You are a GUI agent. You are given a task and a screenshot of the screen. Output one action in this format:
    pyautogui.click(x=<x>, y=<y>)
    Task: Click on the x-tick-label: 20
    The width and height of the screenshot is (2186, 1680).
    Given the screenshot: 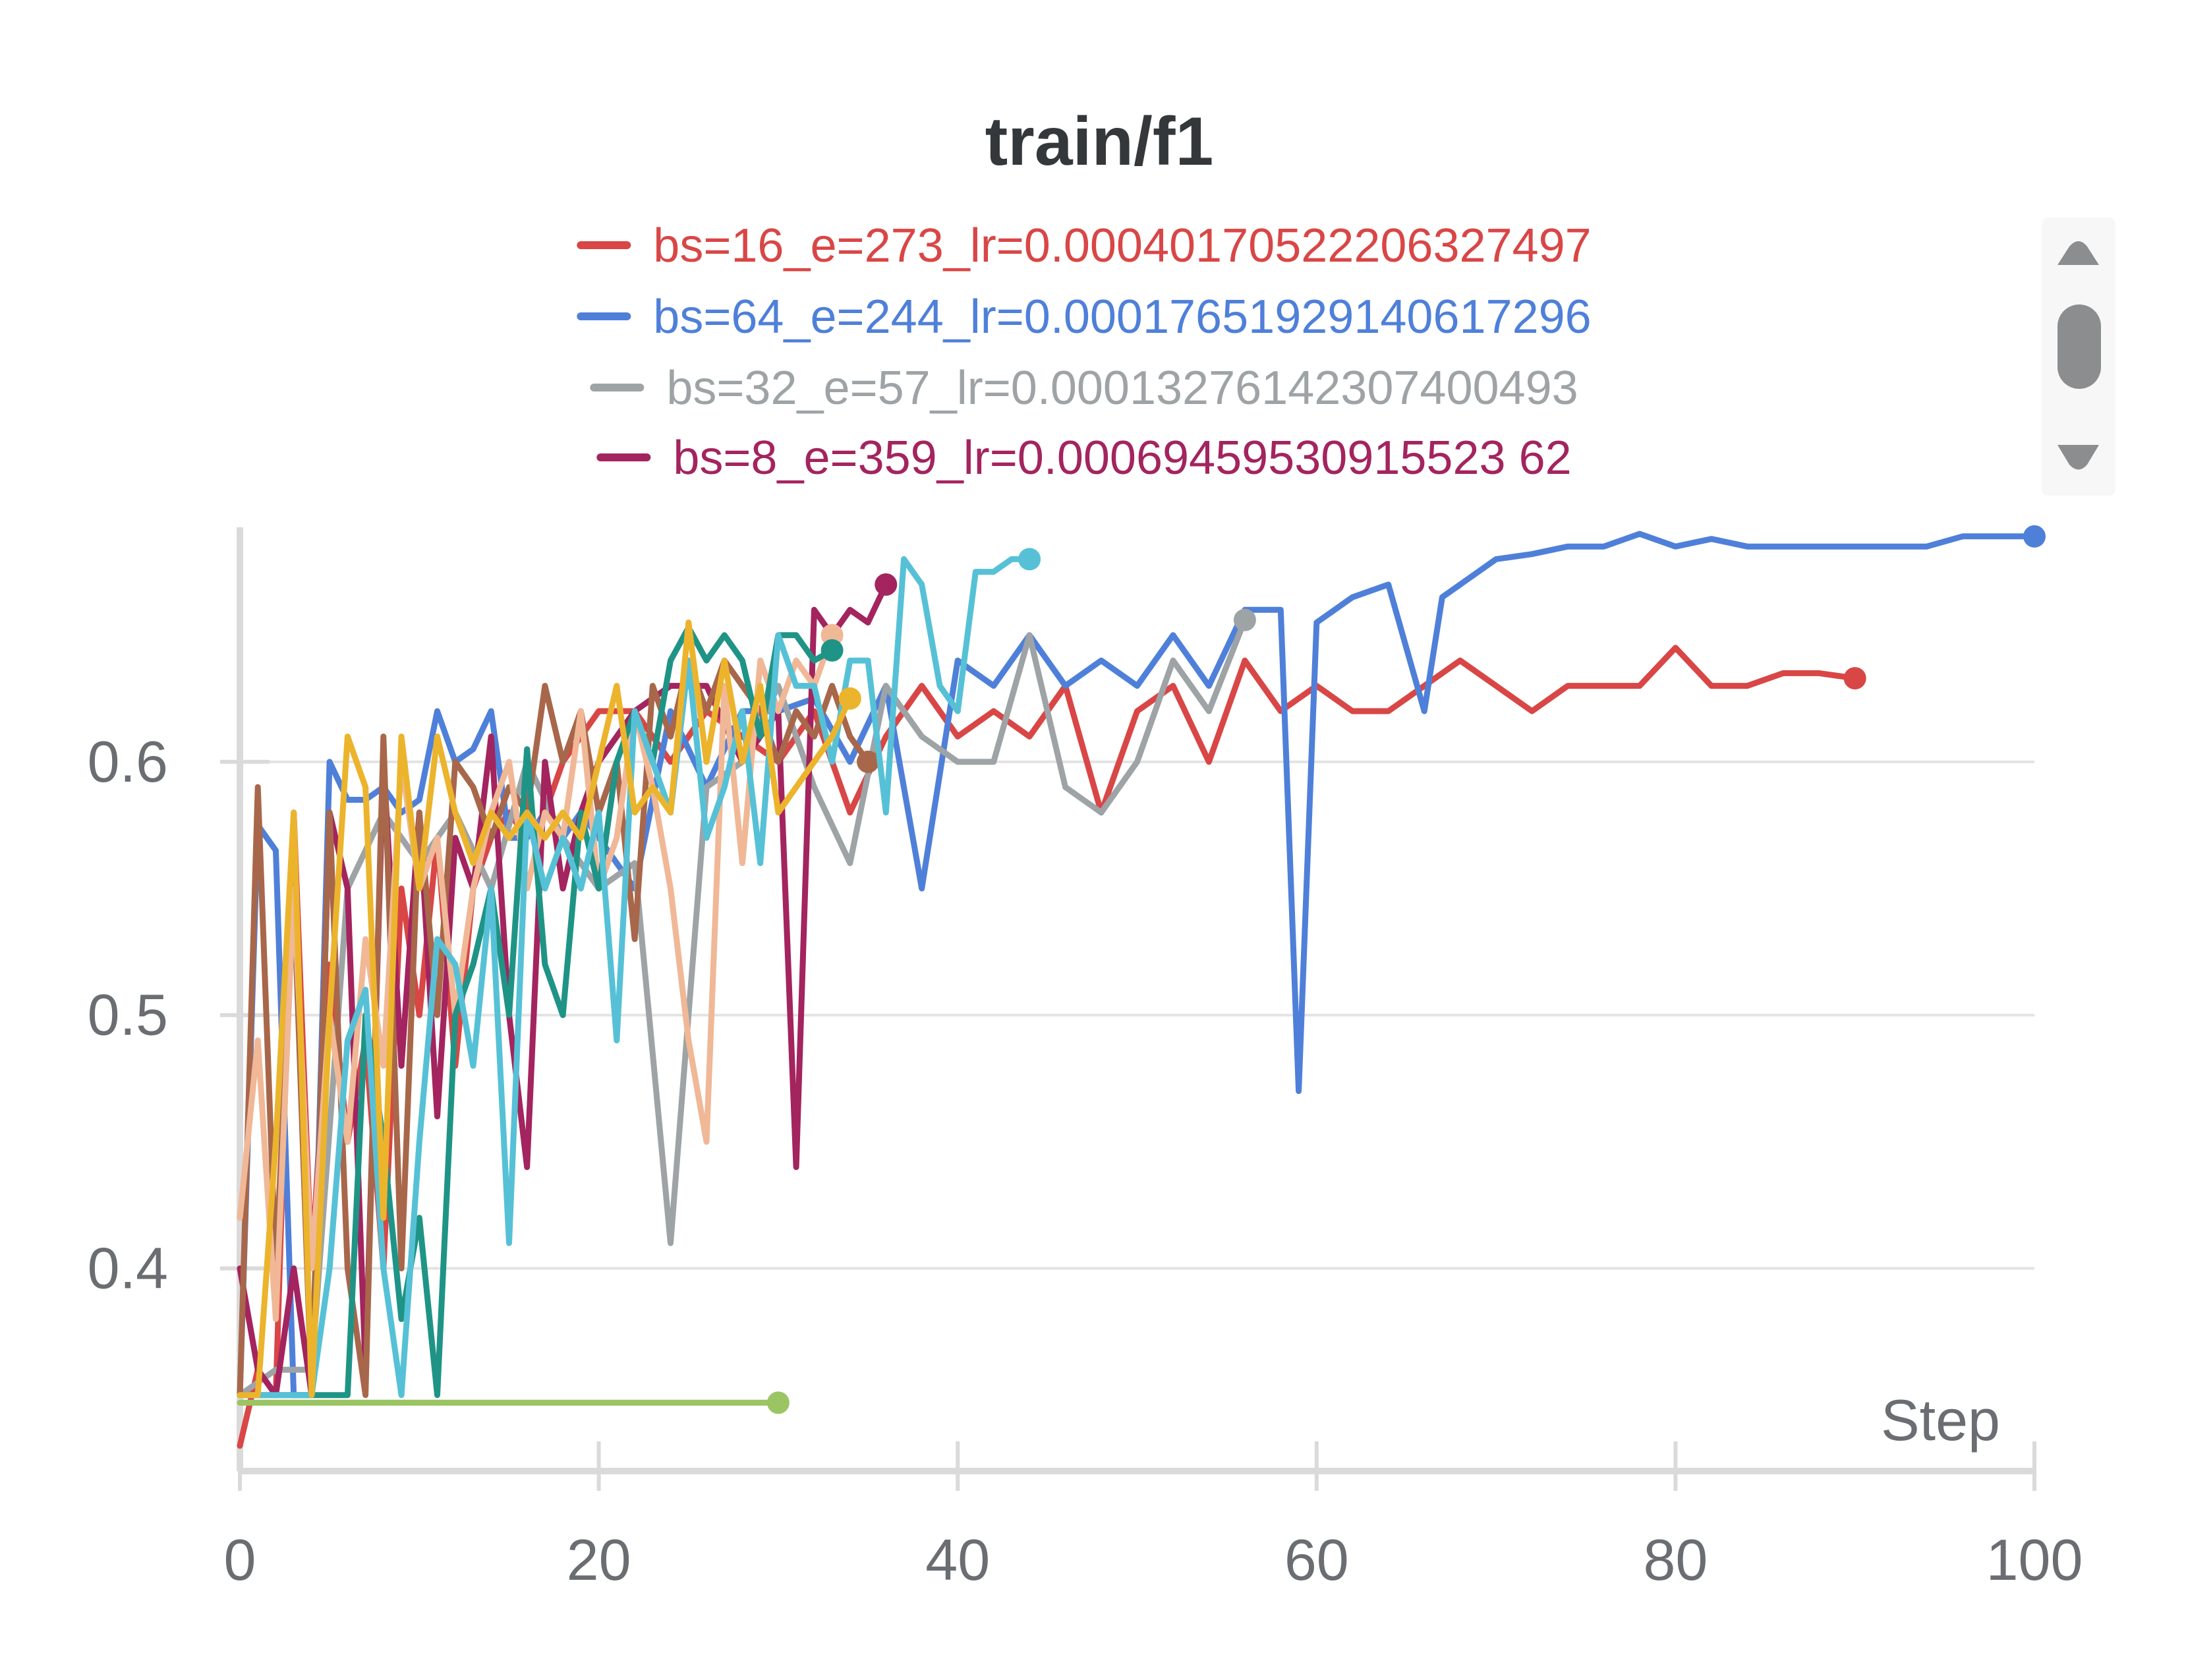 What is the action you would take?
    pyautogui.click(x=599, y=1559)
    